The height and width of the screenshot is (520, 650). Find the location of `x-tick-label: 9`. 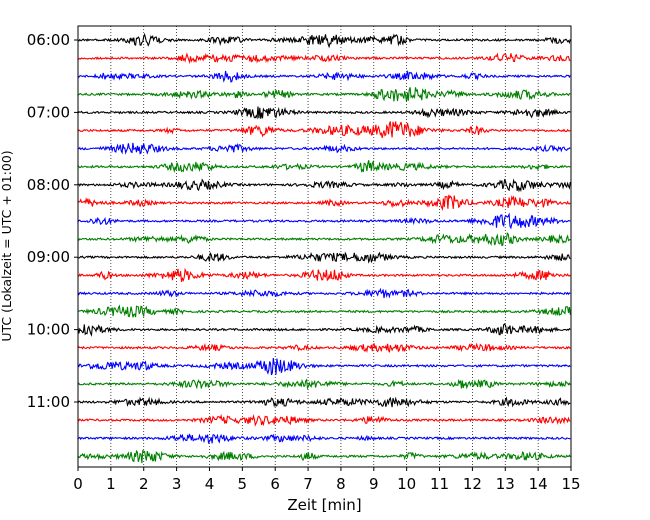

x-tick-label: 9 is located at coordinates (374, 484).